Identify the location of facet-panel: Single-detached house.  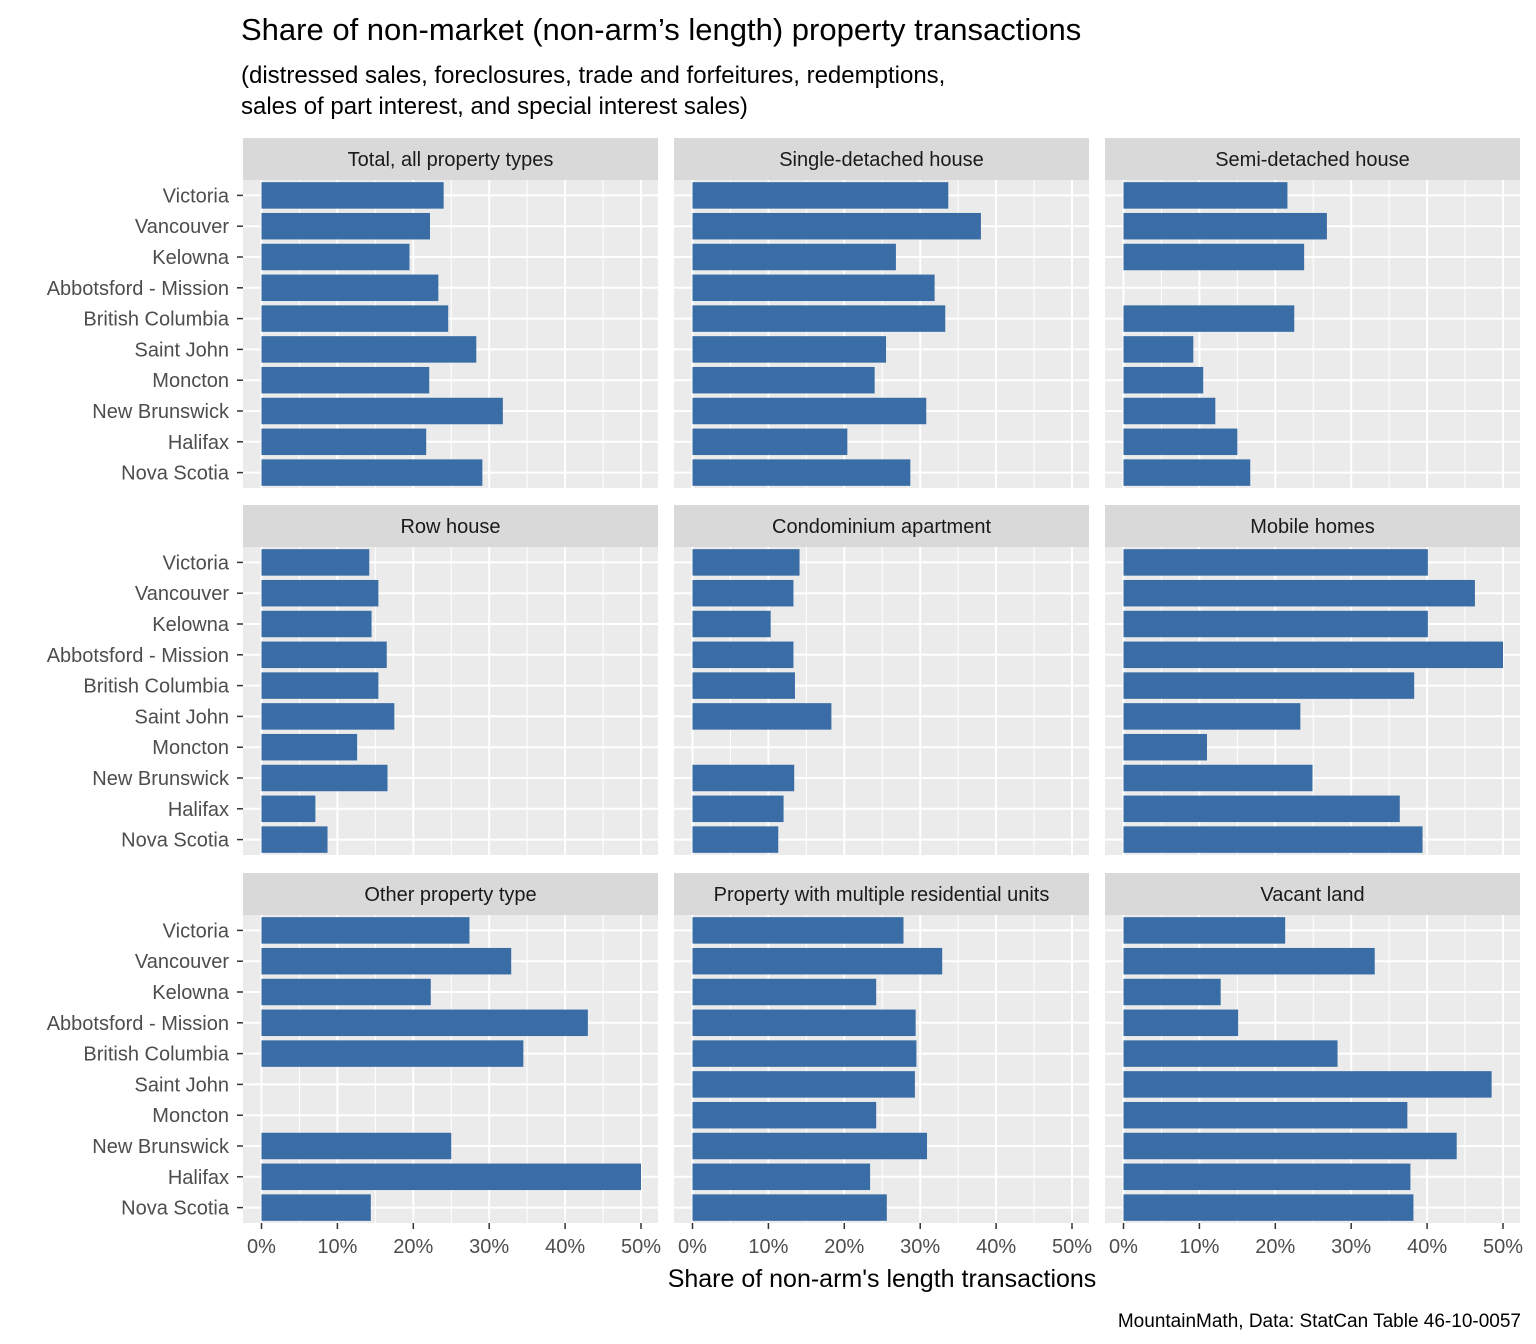
(881, 313).